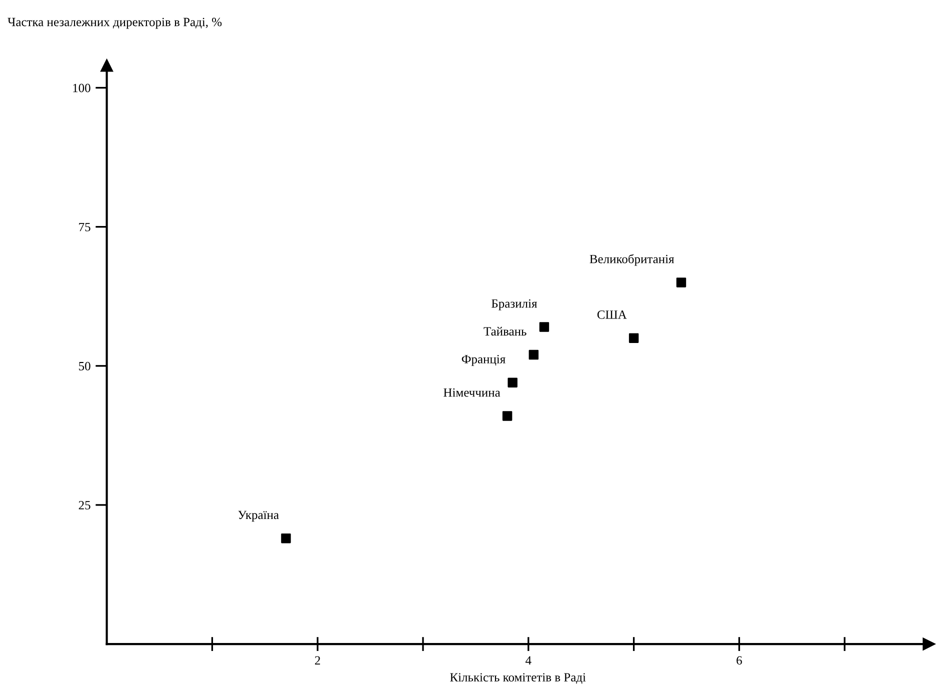 Image resolution: width=945 pixels, height=697 pixels. What do you see at coordinates (81, 88) in the screenshot?
I see `y-tick-label: 100` at bounding box center [81, 88].